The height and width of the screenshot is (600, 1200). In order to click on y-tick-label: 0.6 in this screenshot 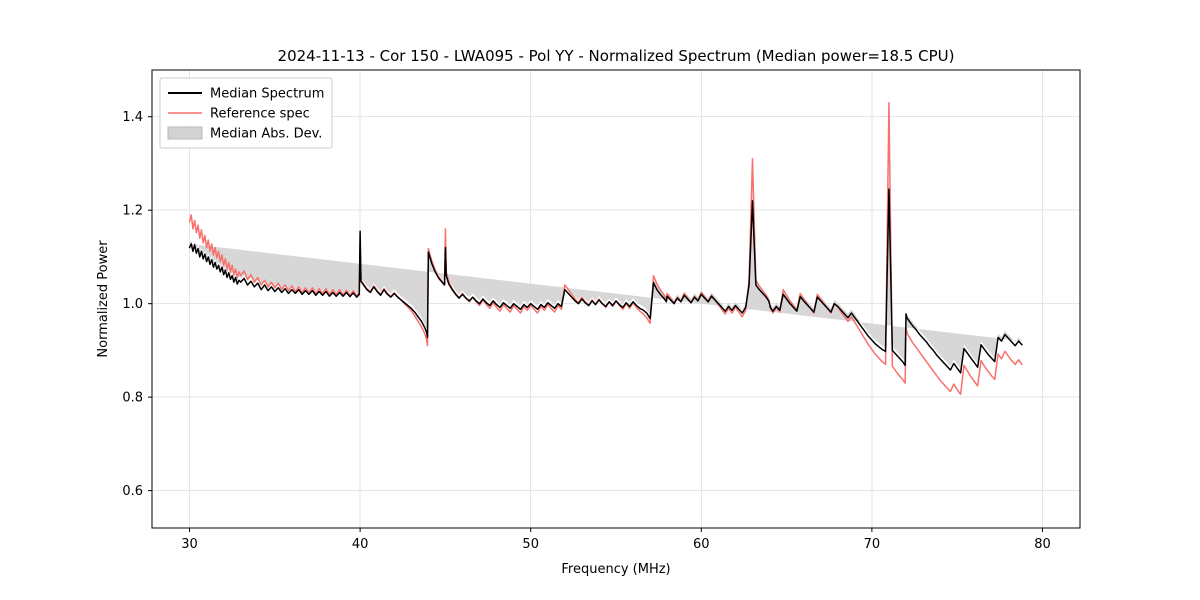, I will do `click(132, 491)`.